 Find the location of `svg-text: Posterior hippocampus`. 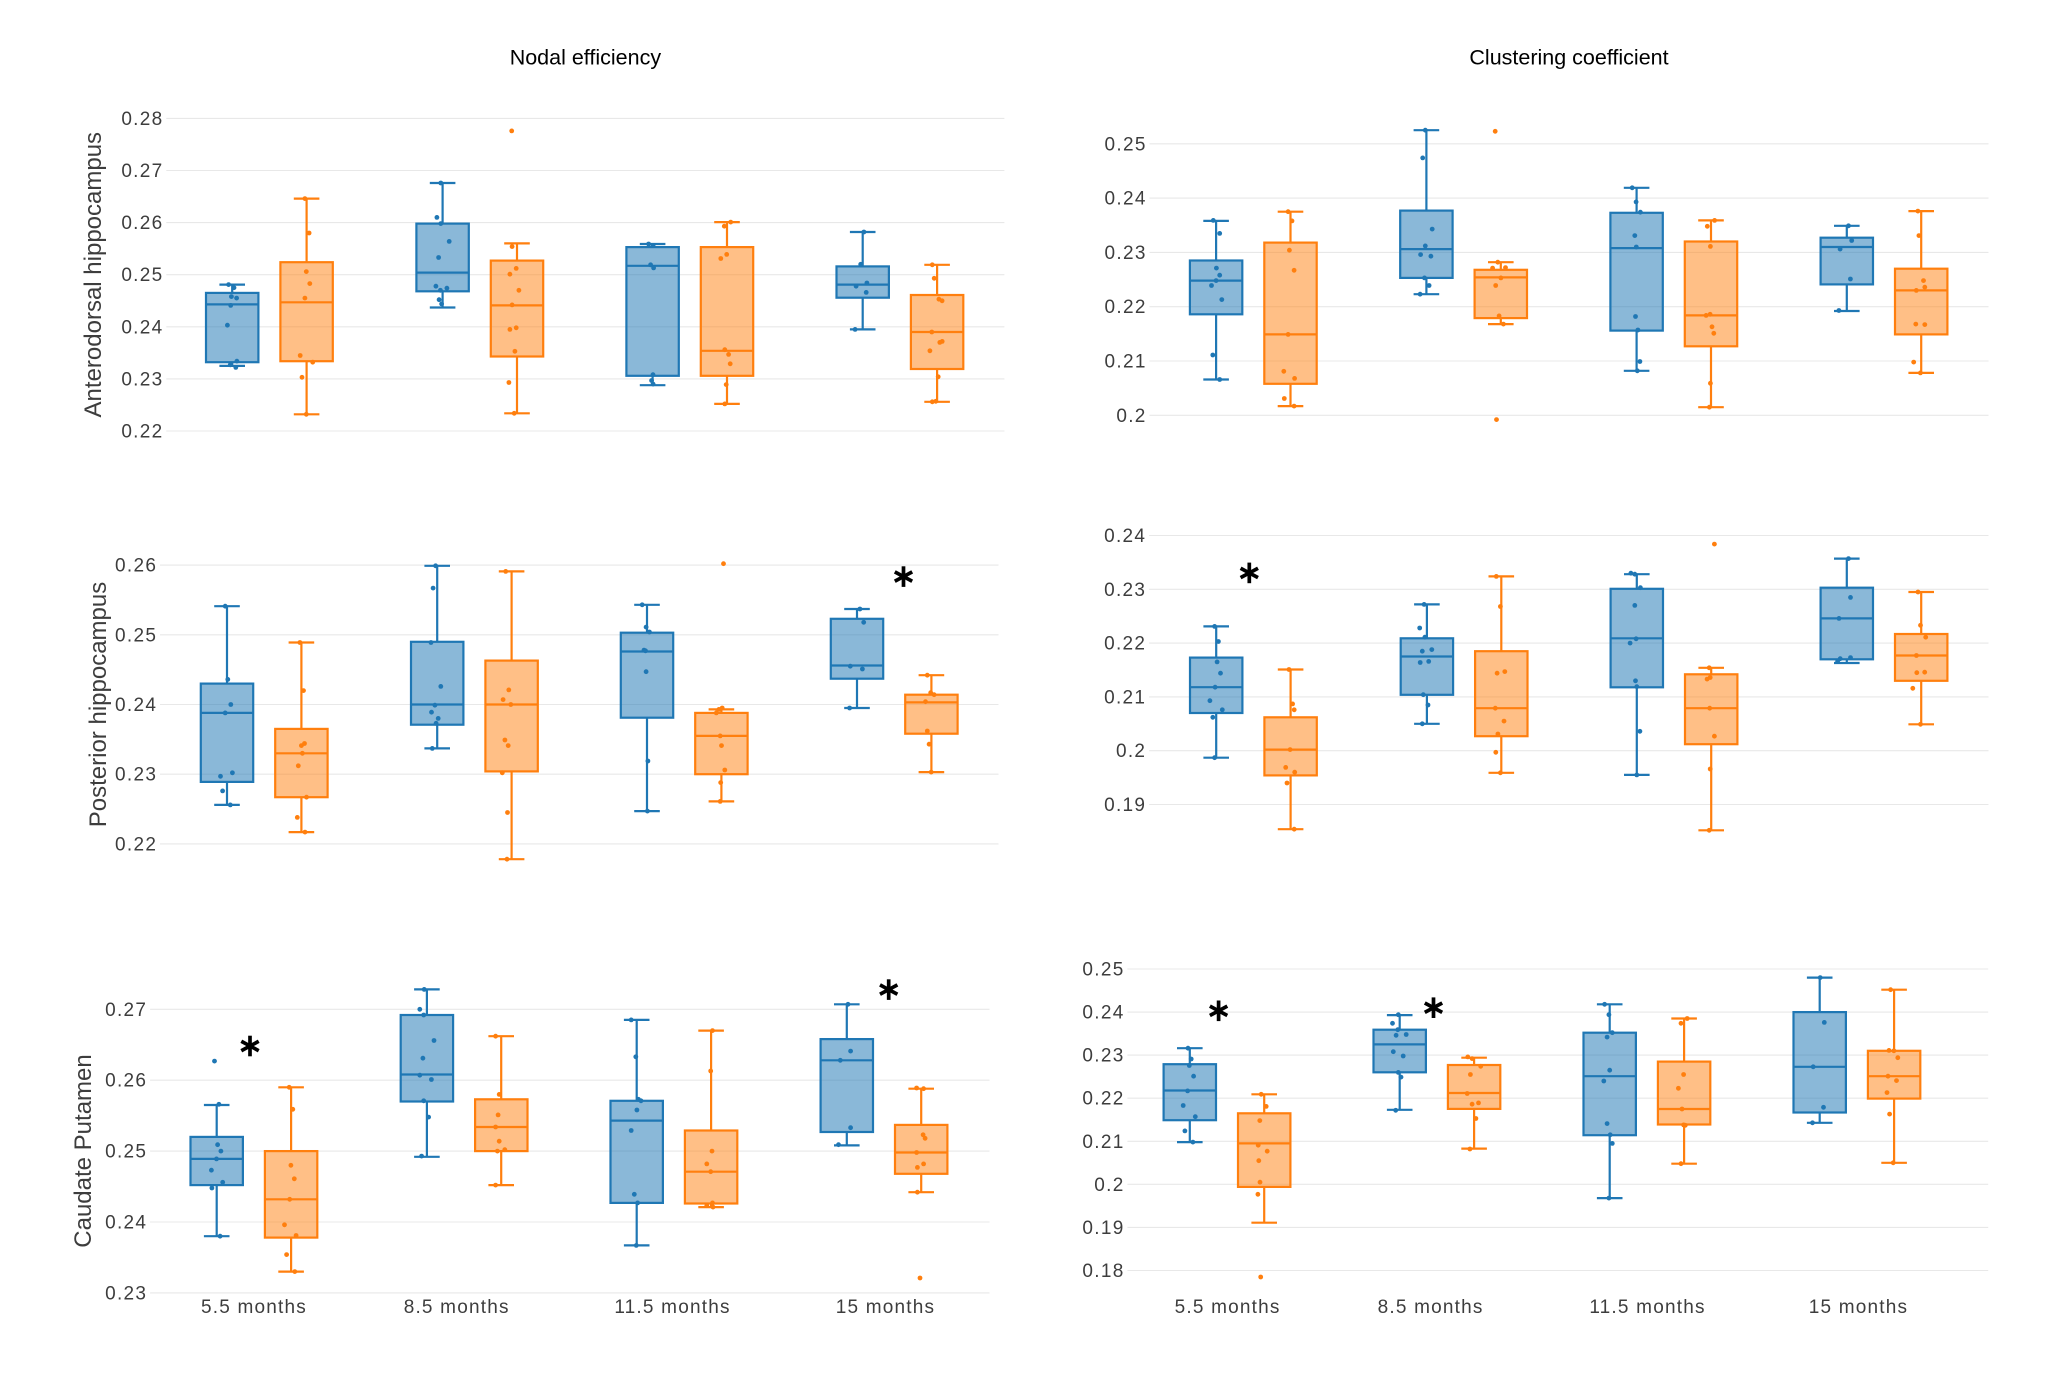

svg-text: Posterior hippocampus is located at coordinates (98, 704).